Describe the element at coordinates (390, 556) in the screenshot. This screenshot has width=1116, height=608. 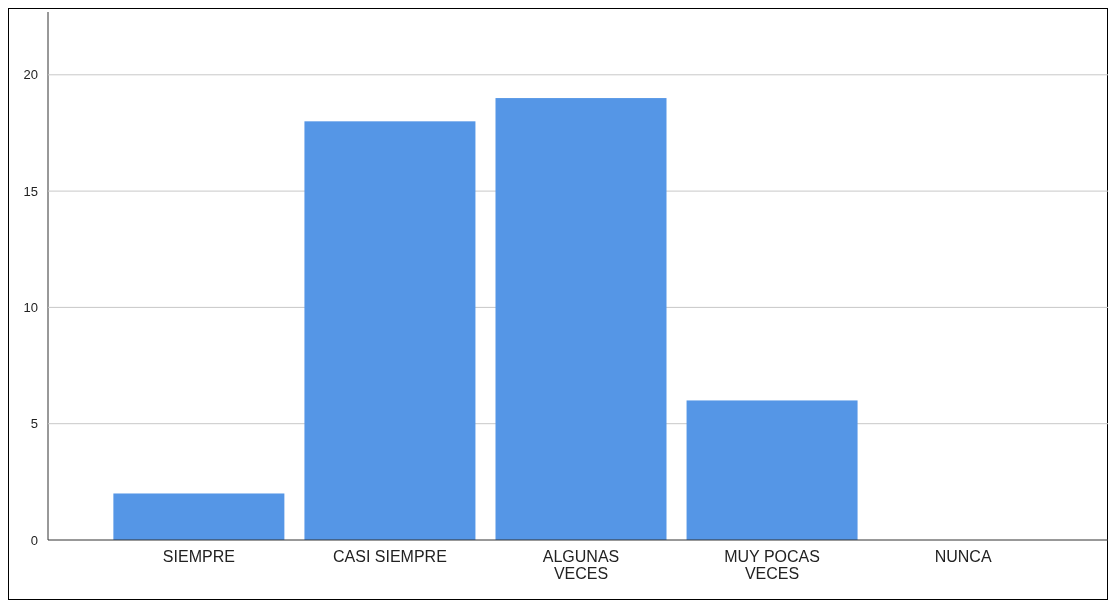
I see `x-tick-label: CASI SIEMPRE` at that location.